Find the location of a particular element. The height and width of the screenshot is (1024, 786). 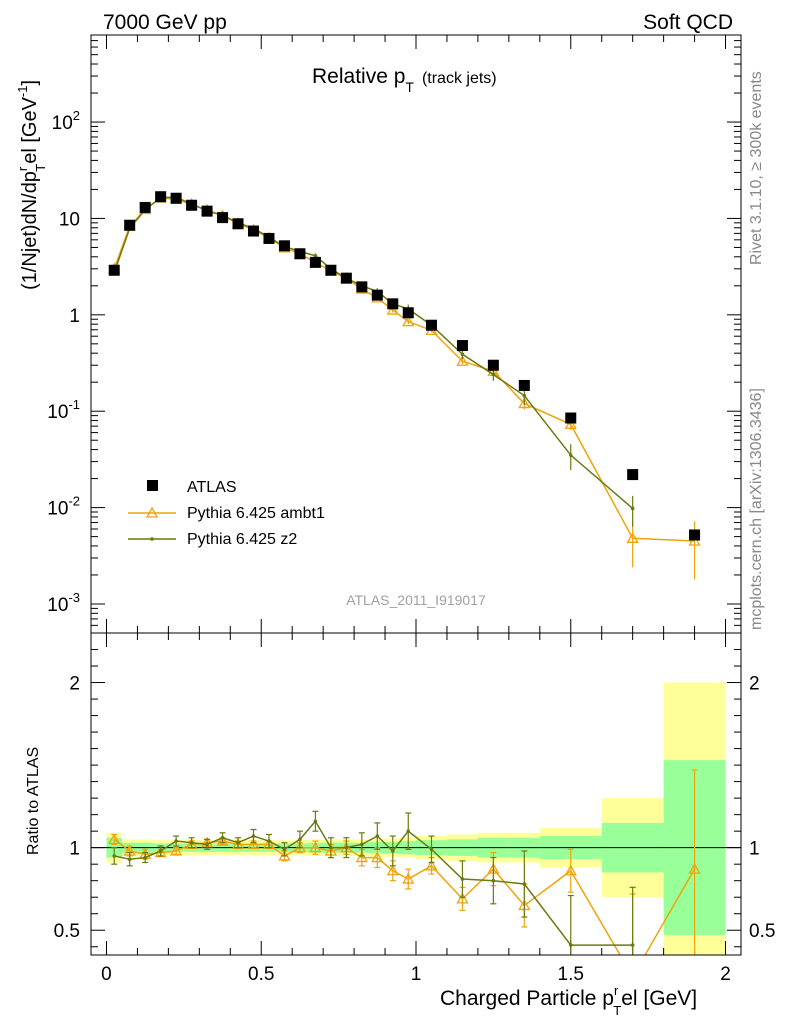

y-axis-label-close: ] is located at coordinates (30, 83).